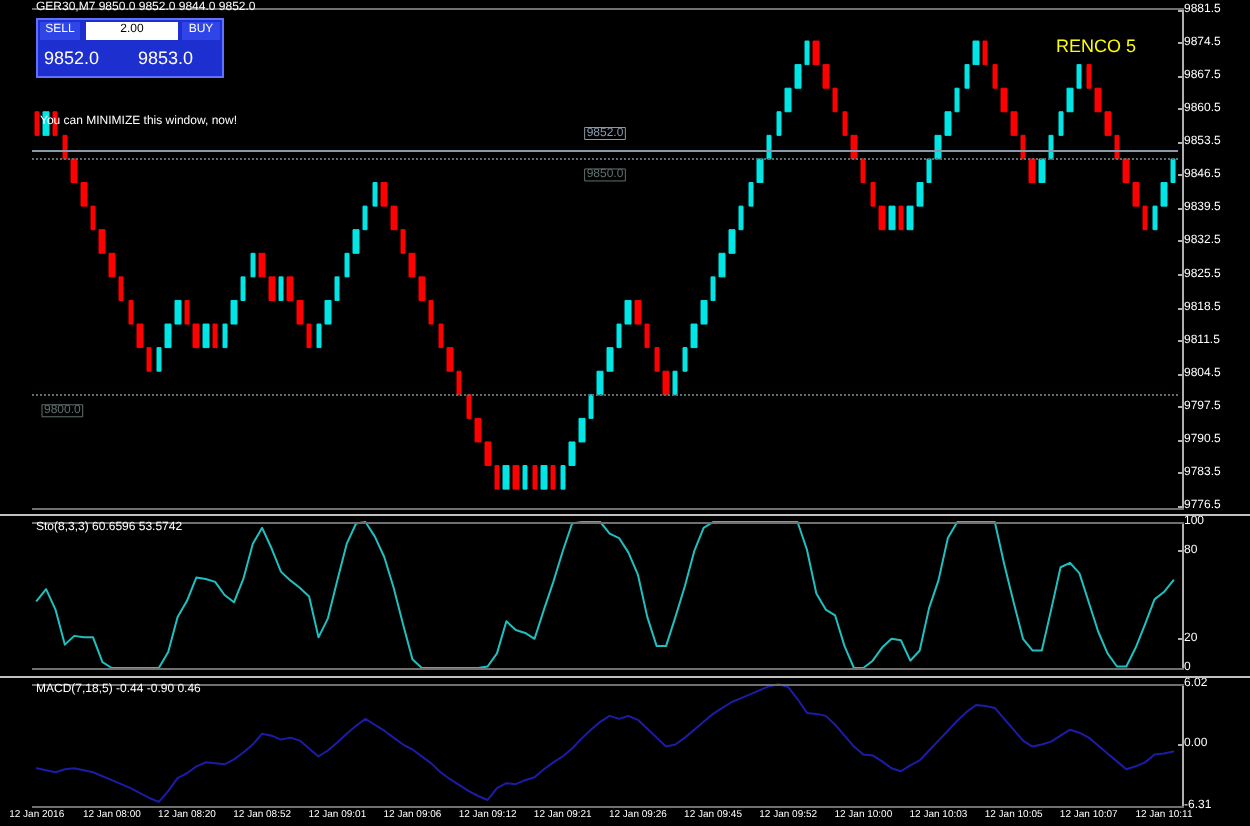 This screenshot has width=1250, height=826. I want to click on line-series, so click(605, 743).